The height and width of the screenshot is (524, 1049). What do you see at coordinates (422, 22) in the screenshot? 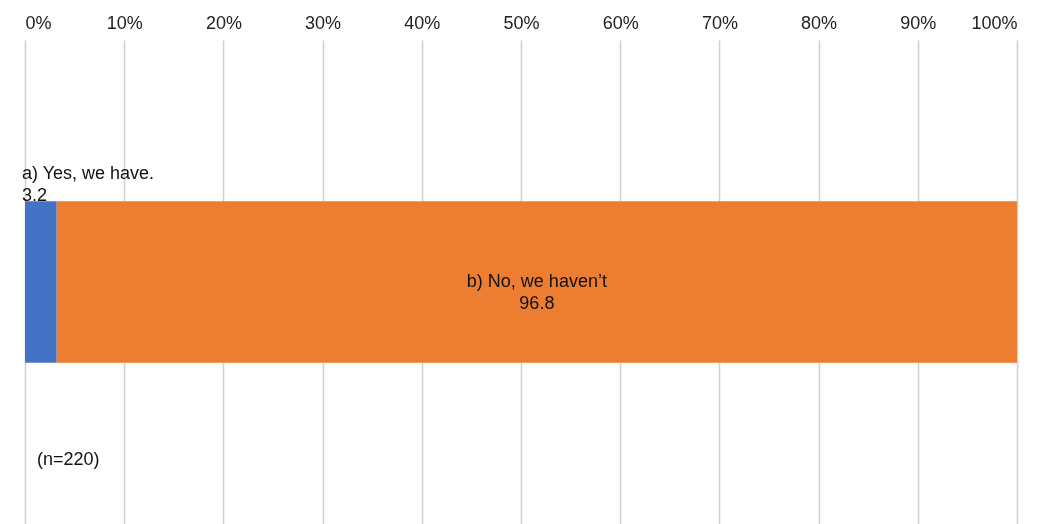
I see `x-tick-label: 40%` at bounding box center [422, 22].